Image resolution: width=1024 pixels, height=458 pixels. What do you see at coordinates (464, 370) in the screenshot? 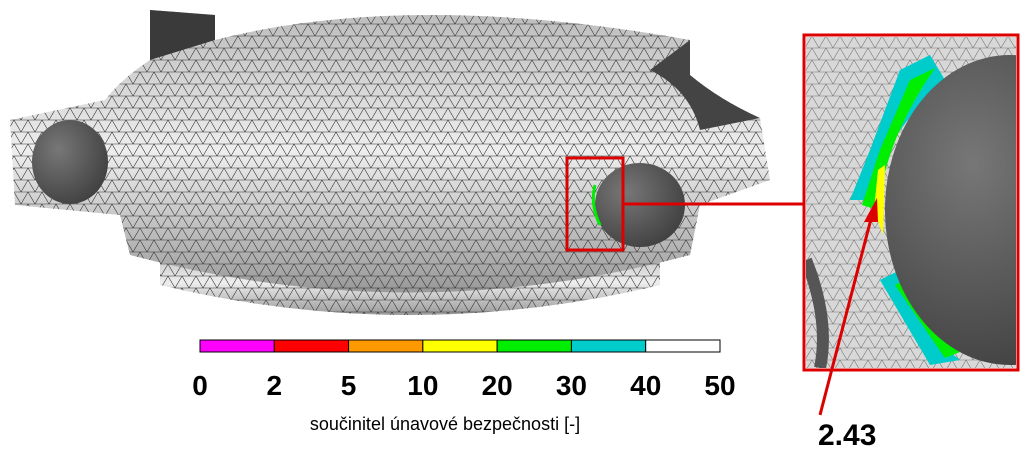
I see `color-legend: 0 2 5 10 20 30 40 50` at bounding box center [464, 370].